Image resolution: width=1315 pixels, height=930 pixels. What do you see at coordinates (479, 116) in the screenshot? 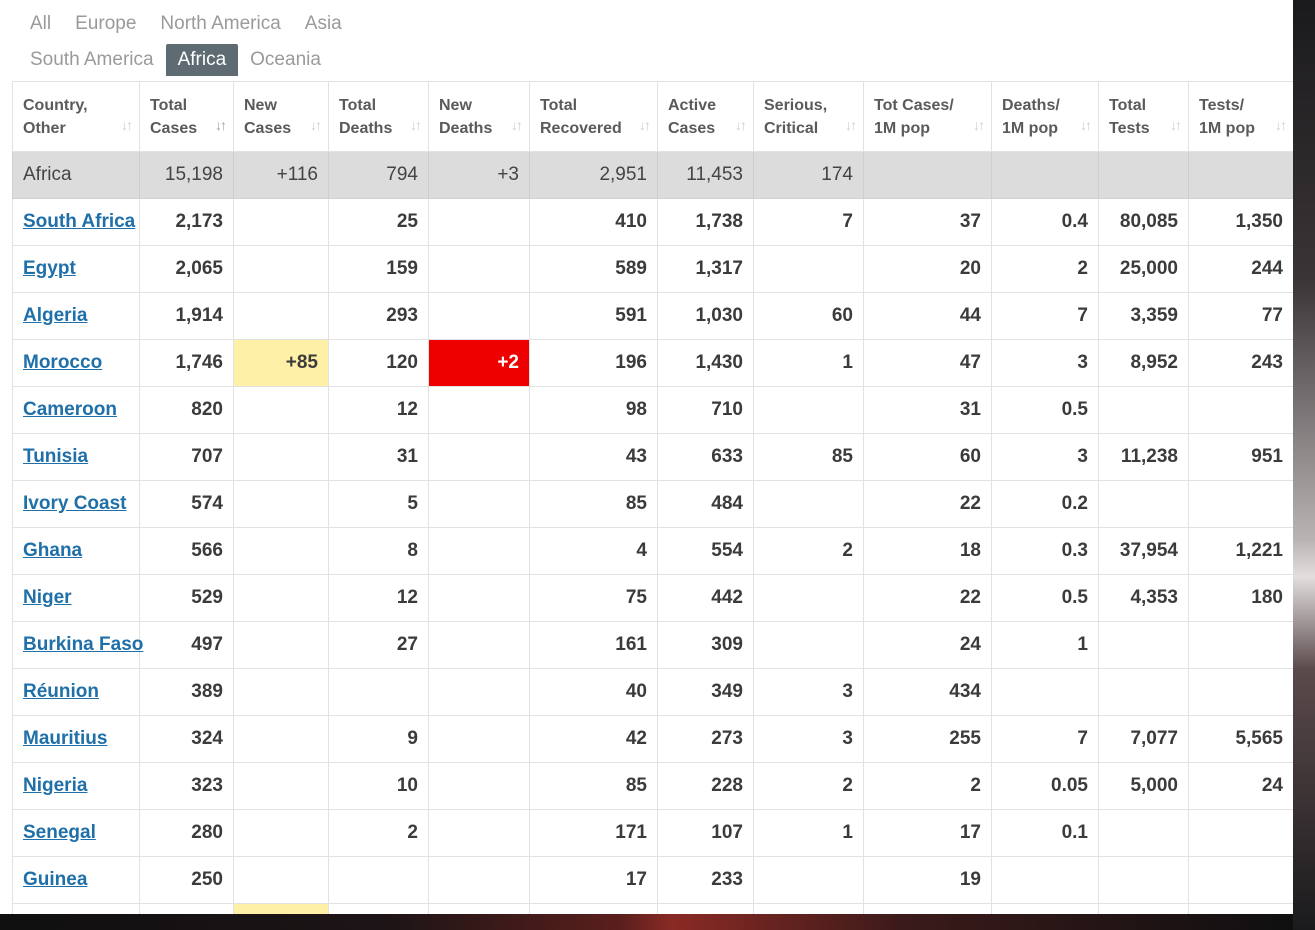
I see `column-header-new-deaths: New Deaths ↓↑` at bounding box center [479, 116].